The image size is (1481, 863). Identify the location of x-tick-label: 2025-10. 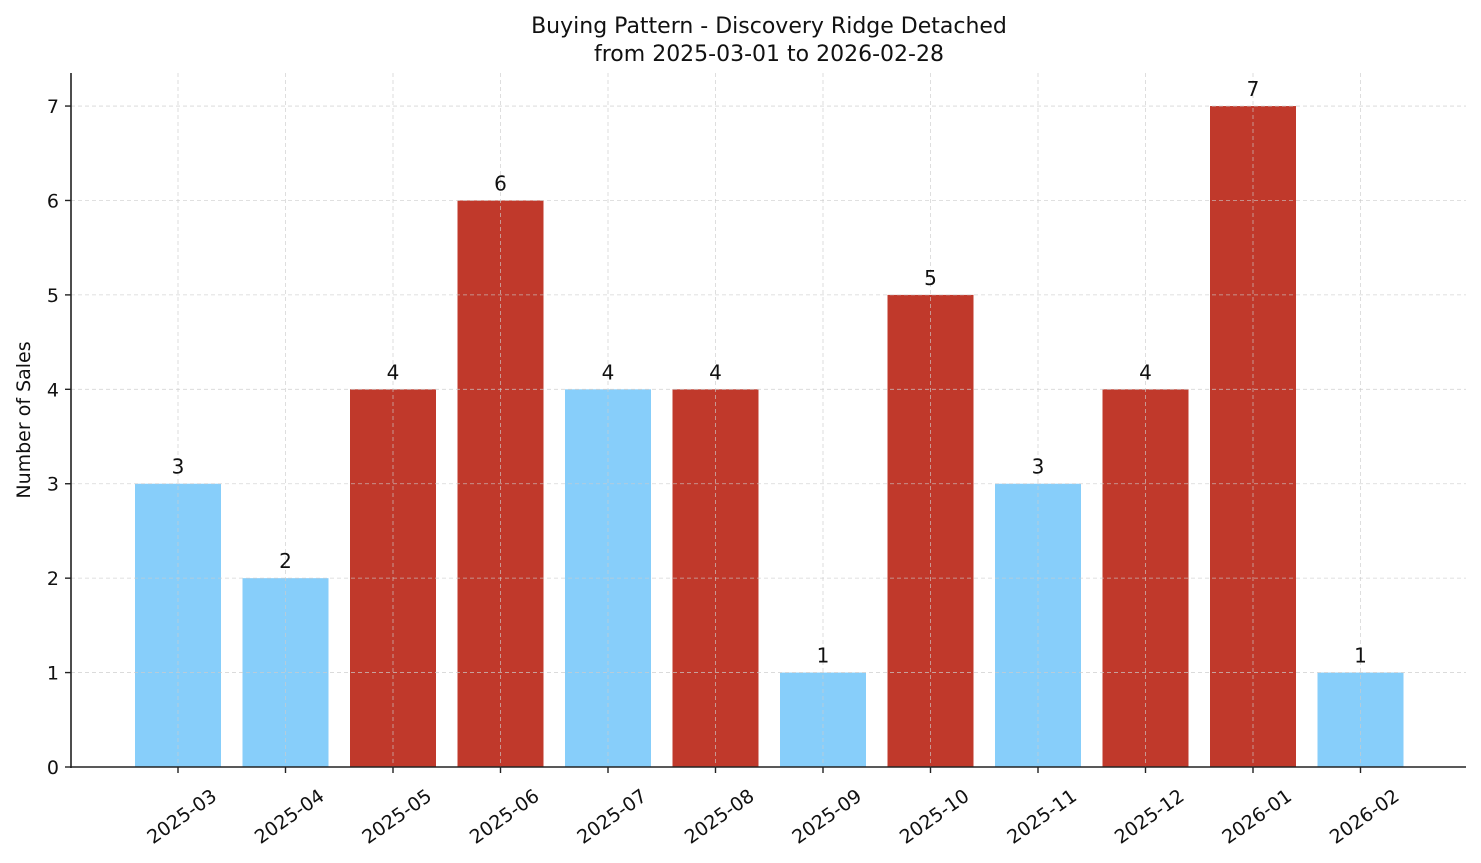
(935, 817).